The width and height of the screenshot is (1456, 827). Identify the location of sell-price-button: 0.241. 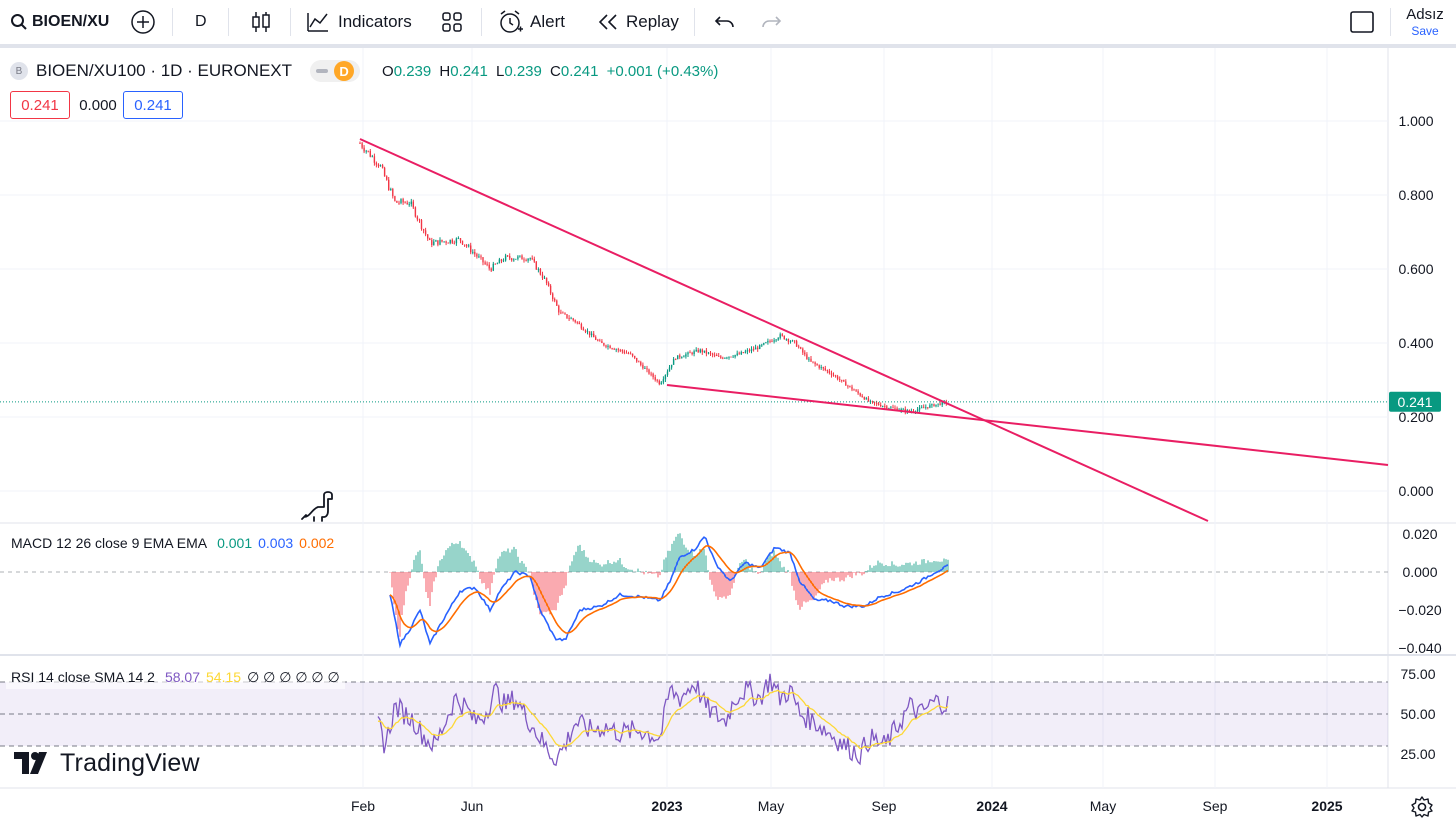
(40, 105).